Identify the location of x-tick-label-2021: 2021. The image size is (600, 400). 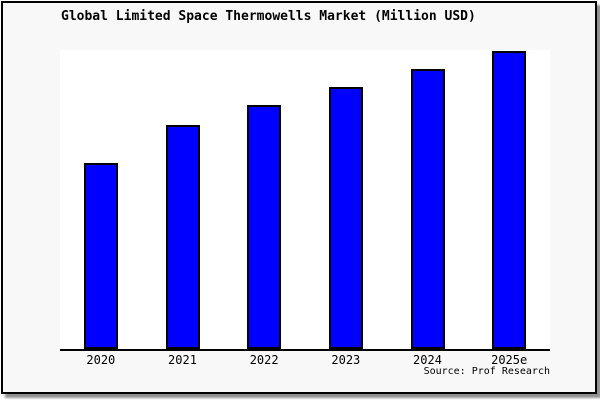
(182, 360).